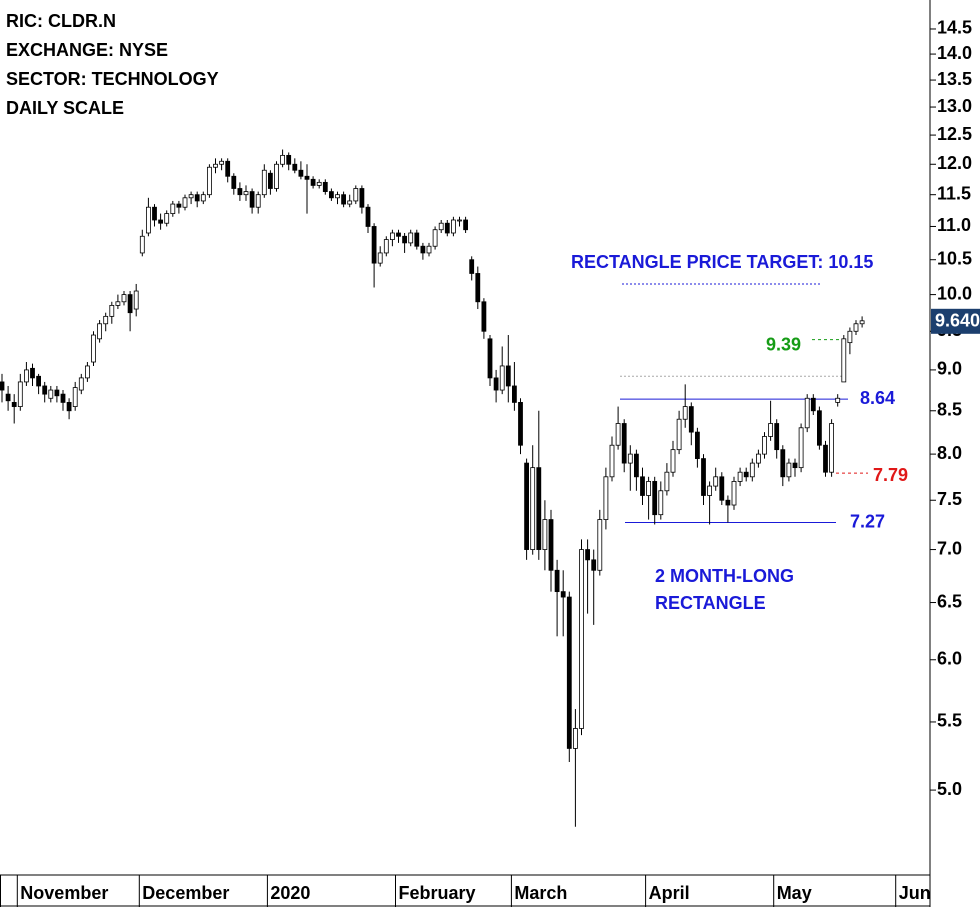 The height and width of the screenshot is (907, 980). What do you see at coordinates (954, 258) in the screenshot?
I see `y-tick-label: 10.5` at bounding box center [954, 258].